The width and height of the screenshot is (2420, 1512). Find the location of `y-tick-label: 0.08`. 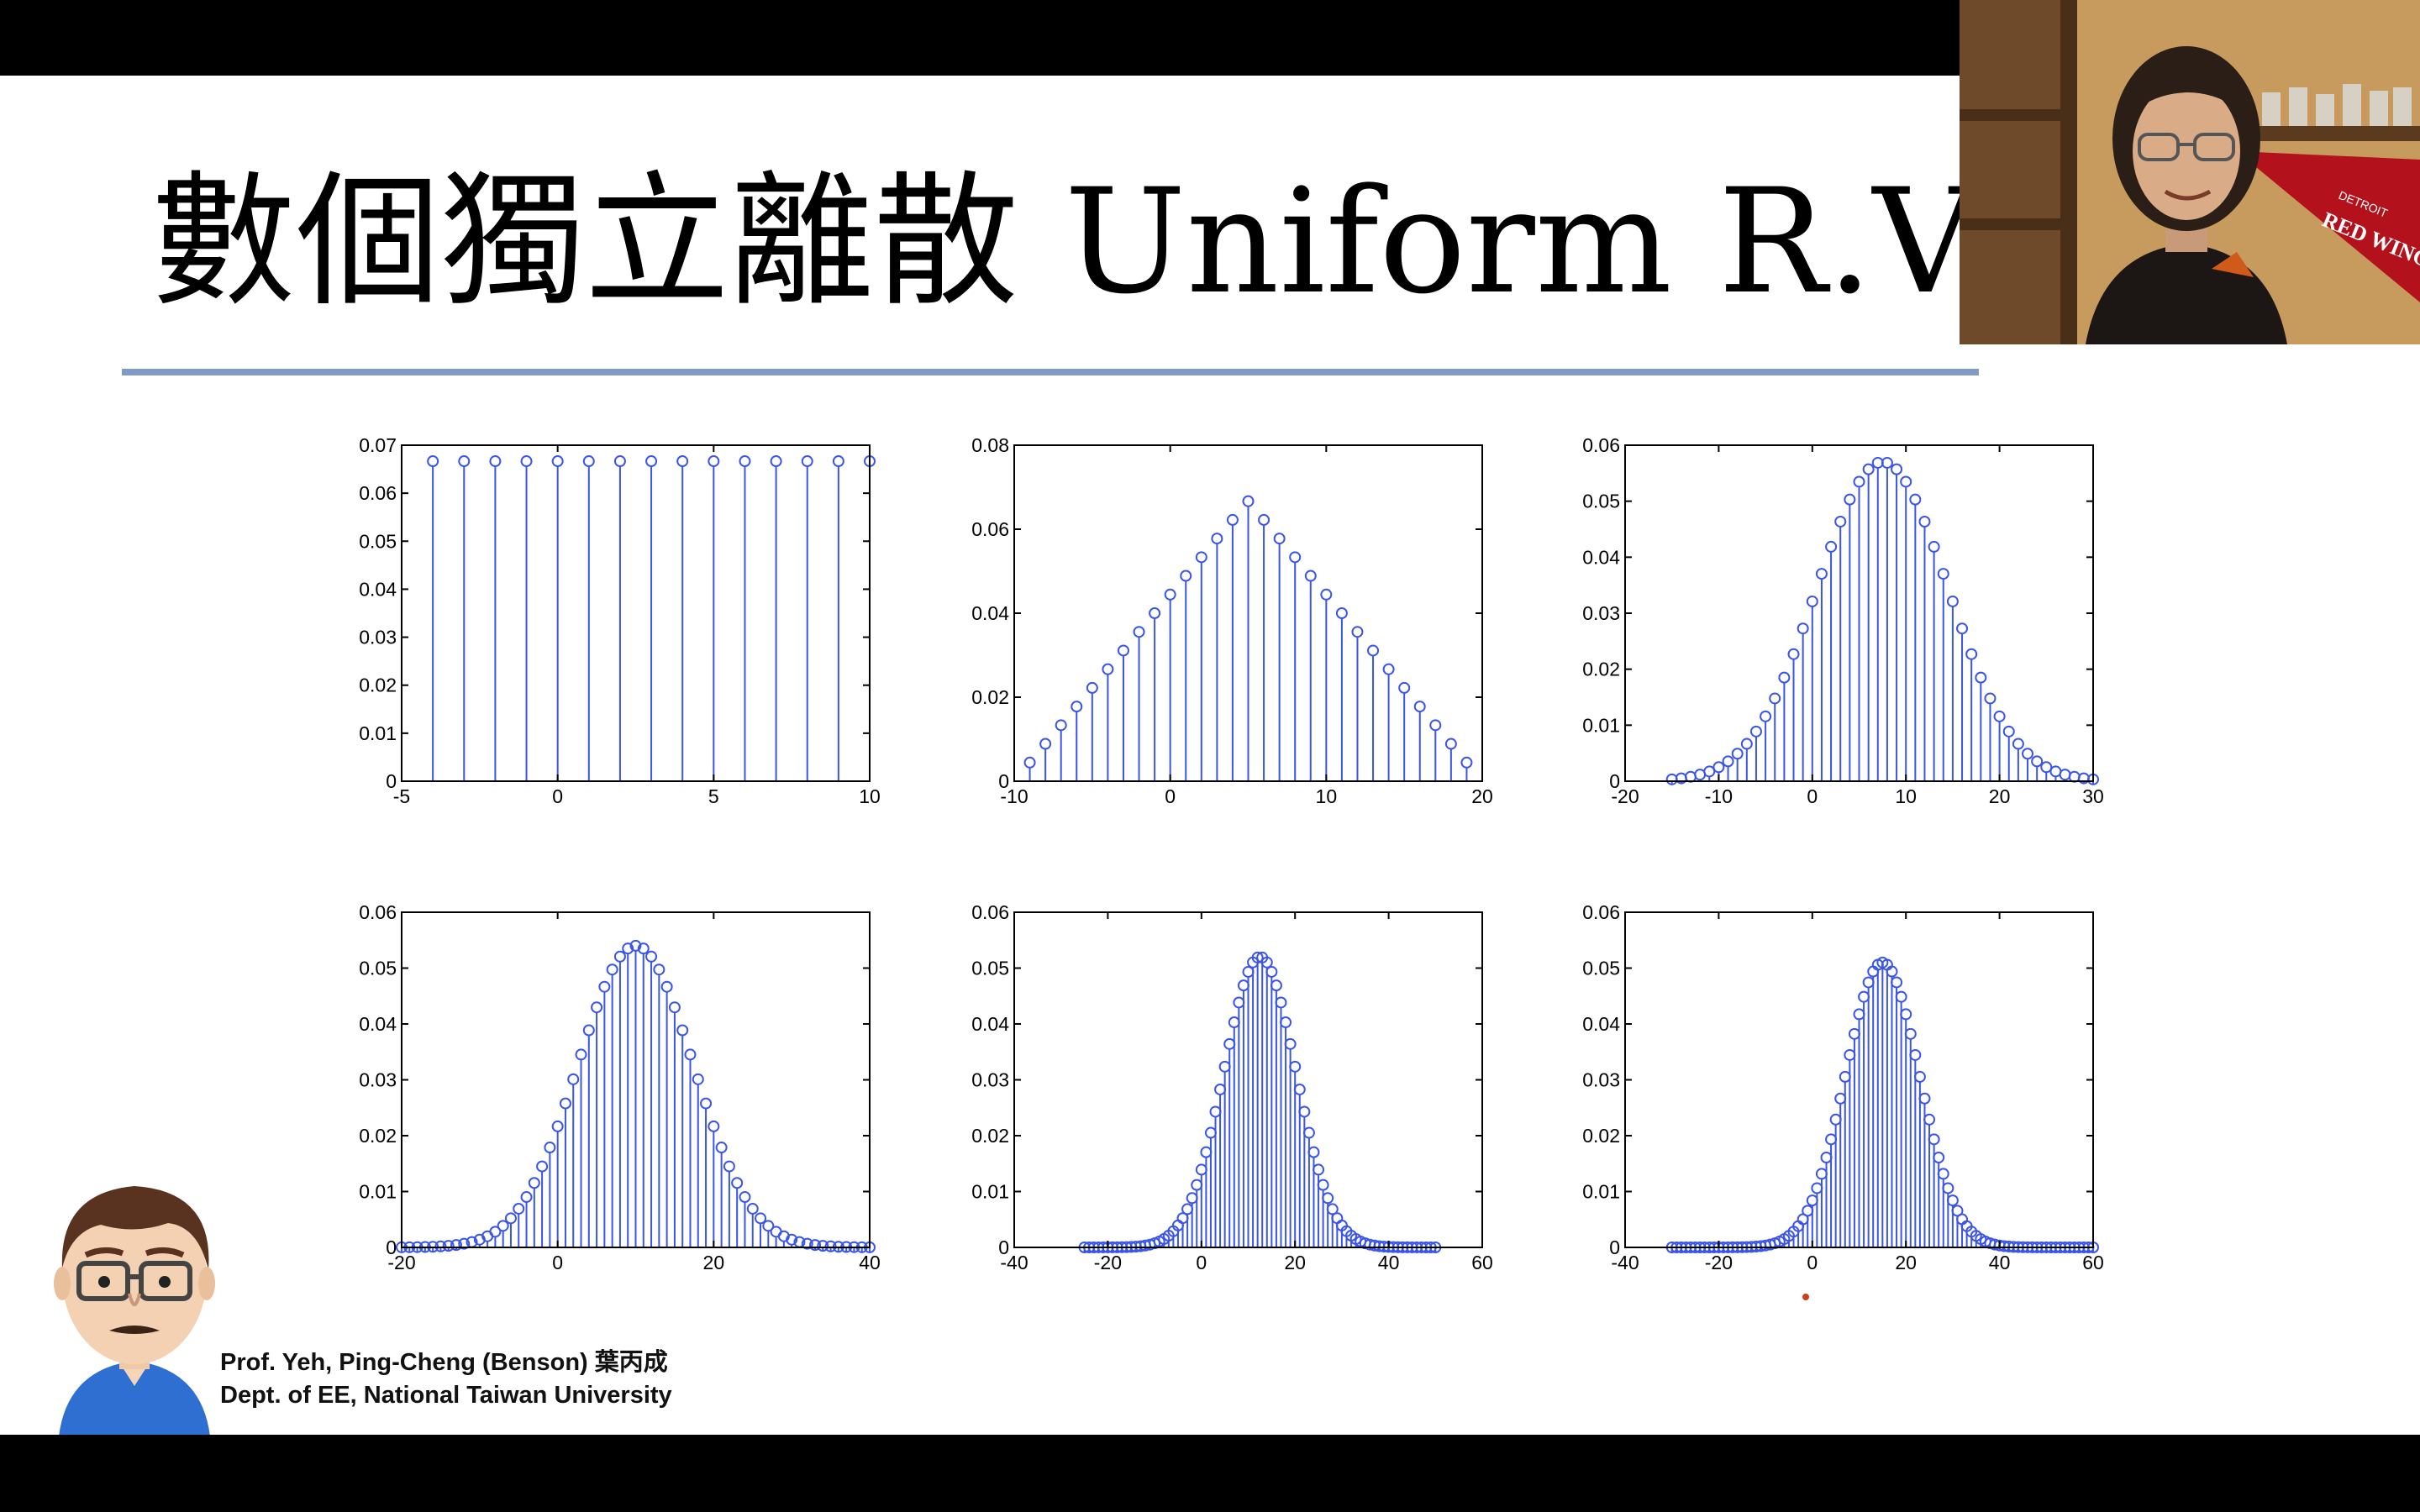

y-tick-label: 0.08 is located at coordinates (990, 445).